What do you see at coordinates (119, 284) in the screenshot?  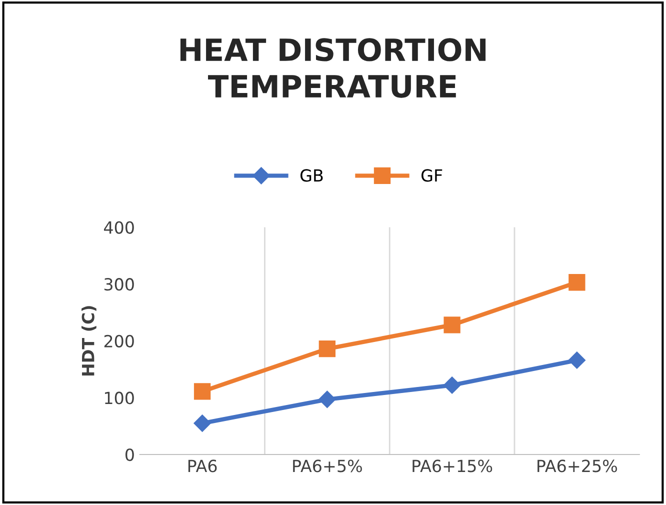 I see `y-tick-label: 300` at bounding box center [119, 284].